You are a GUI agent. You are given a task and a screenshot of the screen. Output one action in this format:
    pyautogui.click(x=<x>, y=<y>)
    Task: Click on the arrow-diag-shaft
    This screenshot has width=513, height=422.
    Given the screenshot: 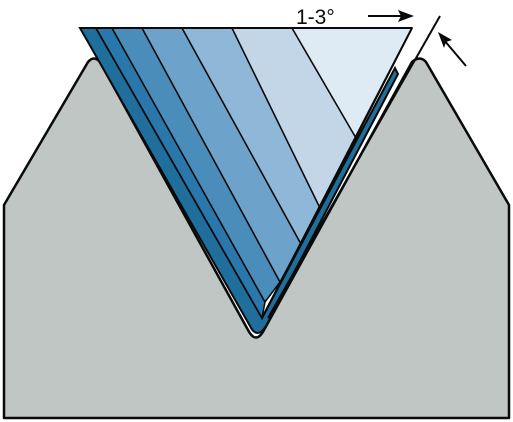 What is the action you would take?
    pyautogui.click(x=455, y=53)
    